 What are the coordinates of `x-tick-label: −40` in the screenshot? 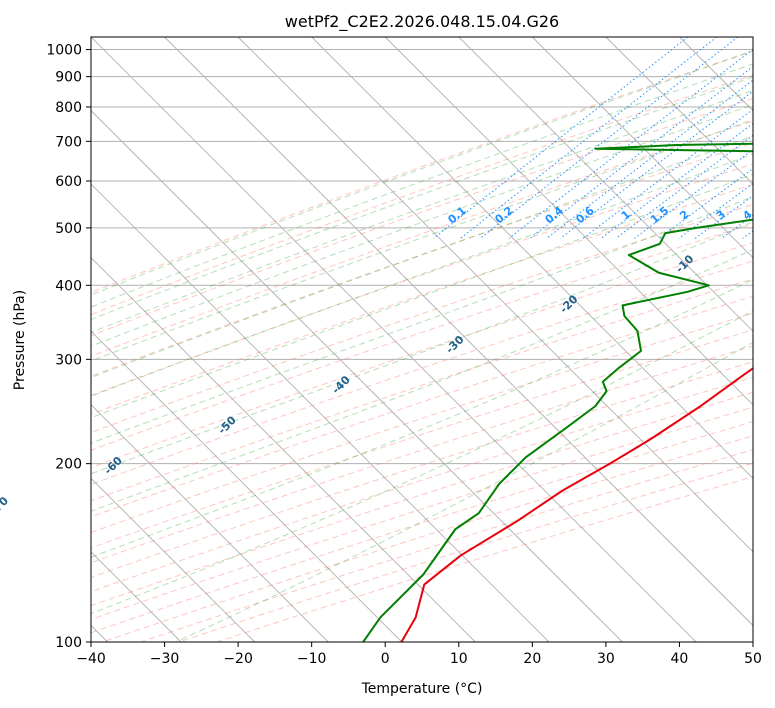 It's located at (91, 659).